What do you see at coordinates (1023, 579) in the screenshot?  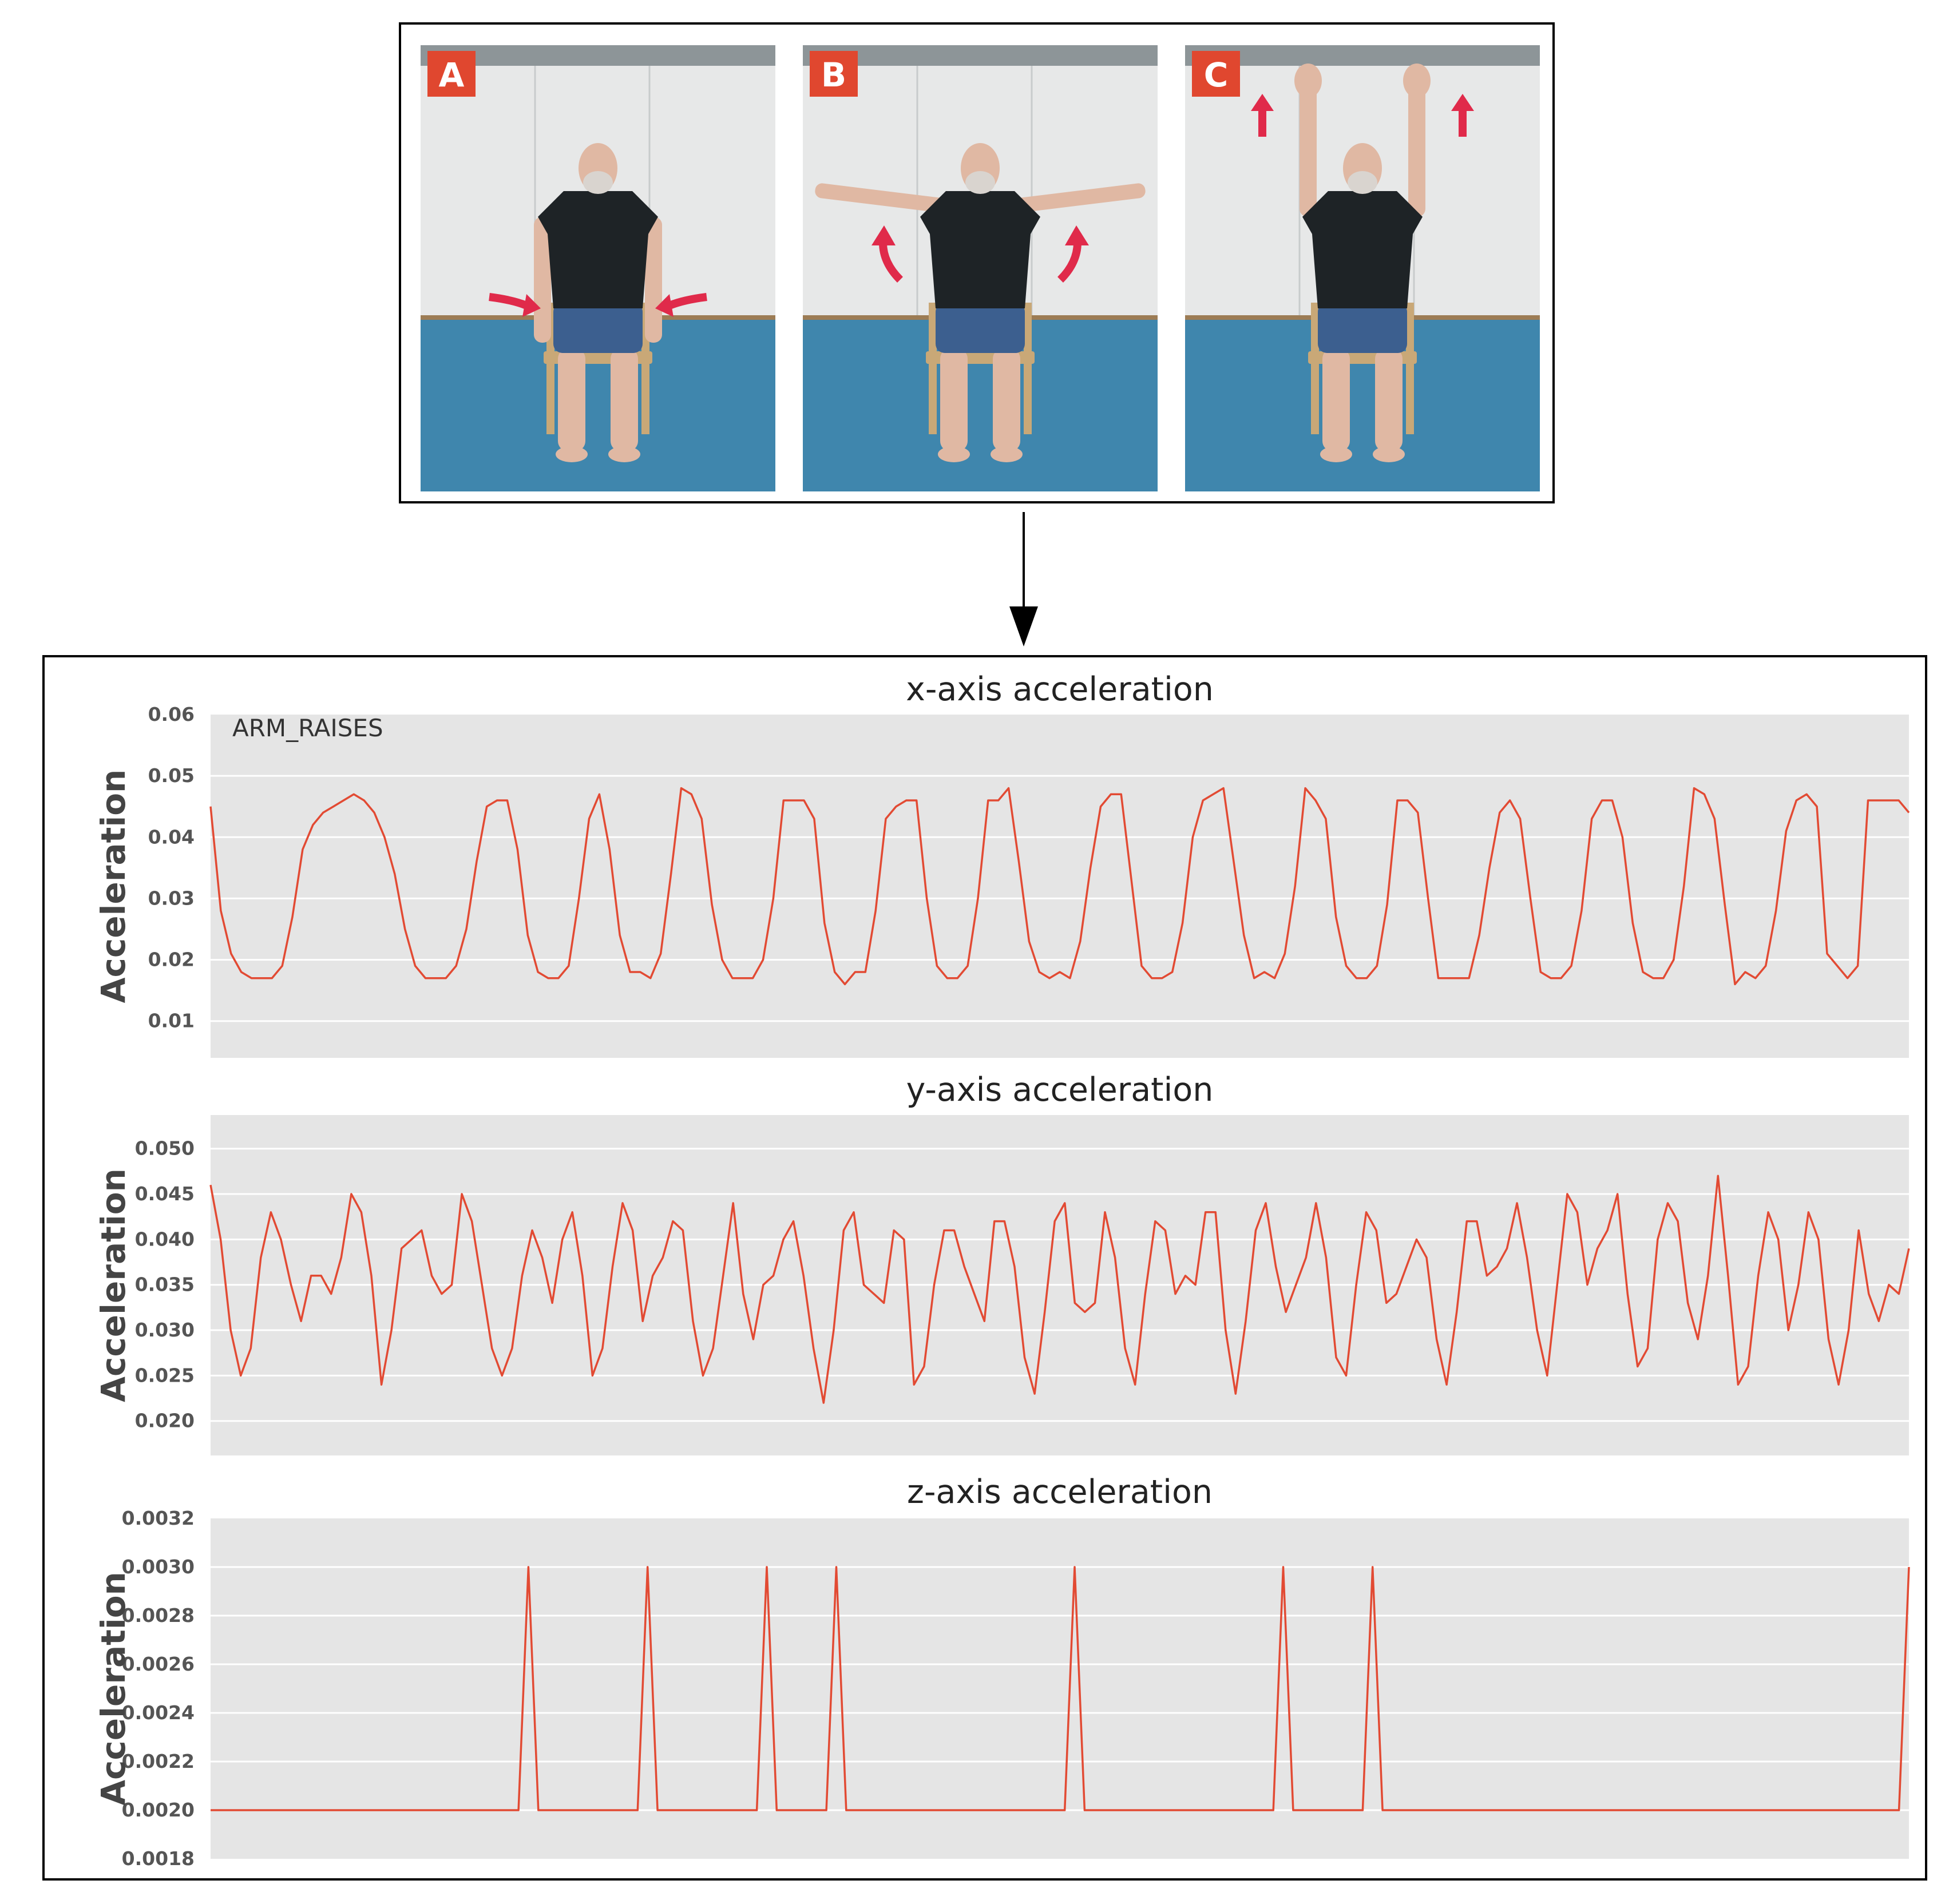 I see `flow-connector` at bounding box center [1023, 579].